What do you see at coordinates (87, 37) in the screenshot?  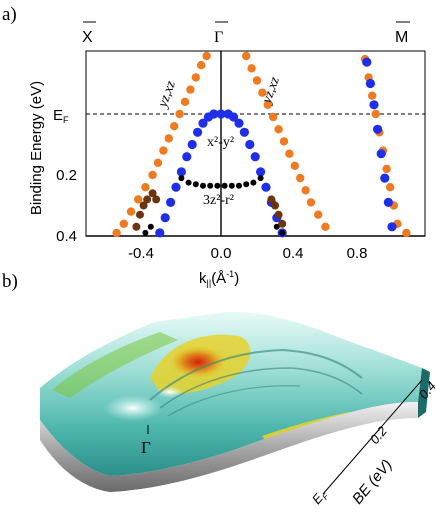 I see `sym-label-x-text: X` at bounding box center [87, 37].